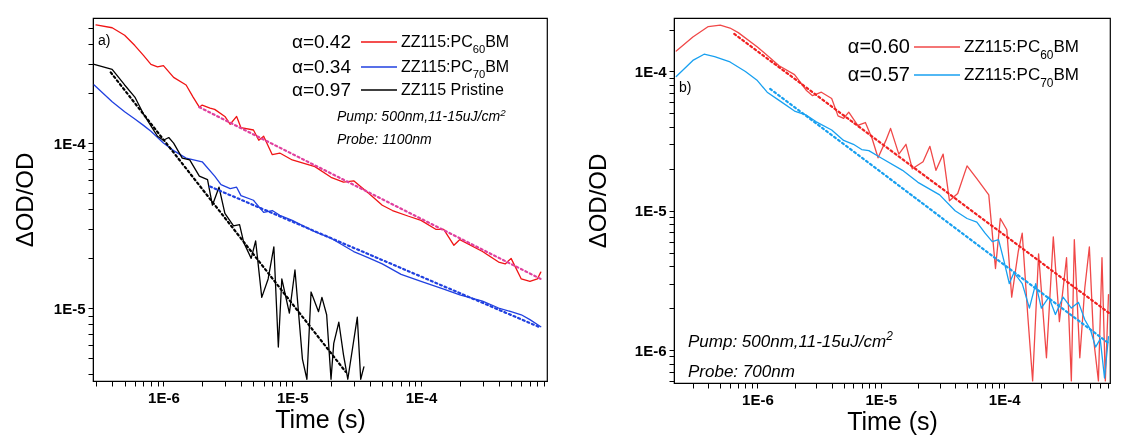 Image resolution: width=1122 pixels, height=442 pixels. What do you see at coordinates (385, 139) in the screenshot?
I see `annotation: Probe: 1100nm` at bounding box center [385, 139].